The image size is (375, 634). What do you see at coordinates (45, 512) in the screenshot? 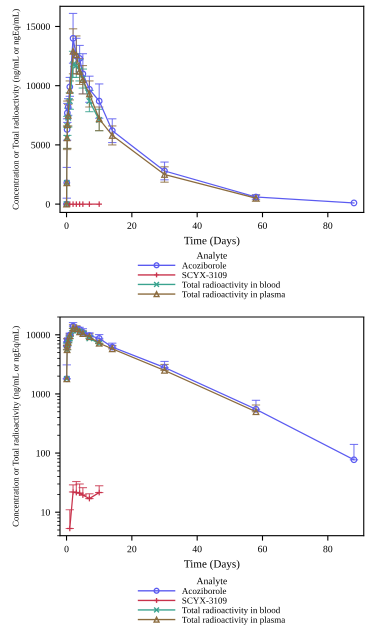
I see `y-tick-label: 10` at bounding box center [45, 512].